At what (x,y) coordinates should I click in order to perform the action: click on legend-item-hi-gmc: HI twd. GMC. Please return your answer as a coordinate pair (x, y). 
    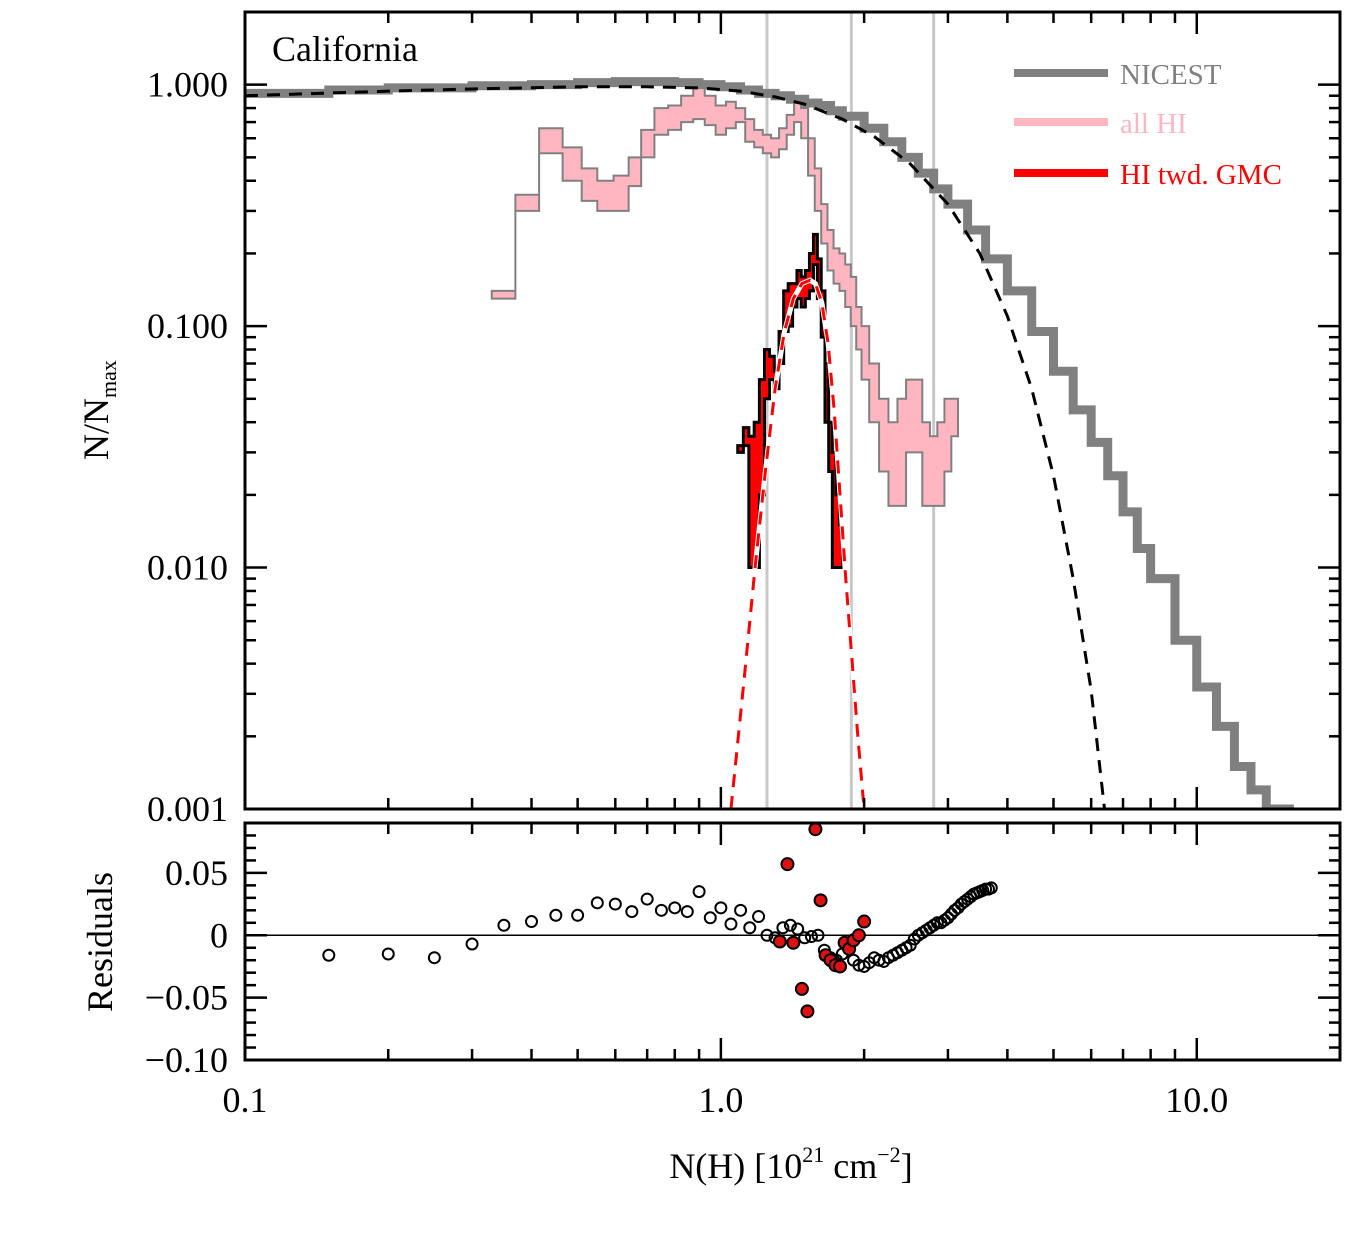
    Looking at the image, I should click on (1148, 175).